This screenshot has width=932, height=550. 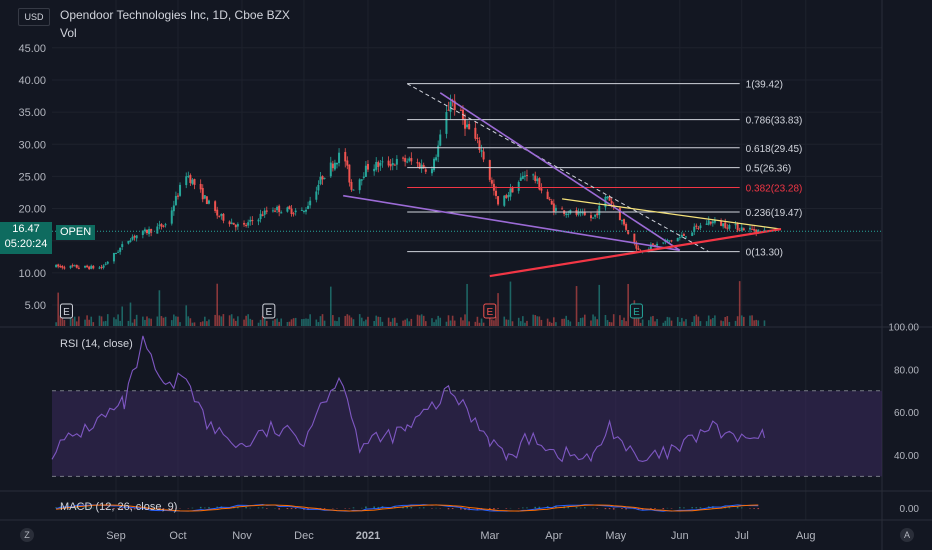 What do you see at coordinates (906, 370) in the screenshot?
I see `rsi-tick-label: 80.00` at bounding box center [906, 370].